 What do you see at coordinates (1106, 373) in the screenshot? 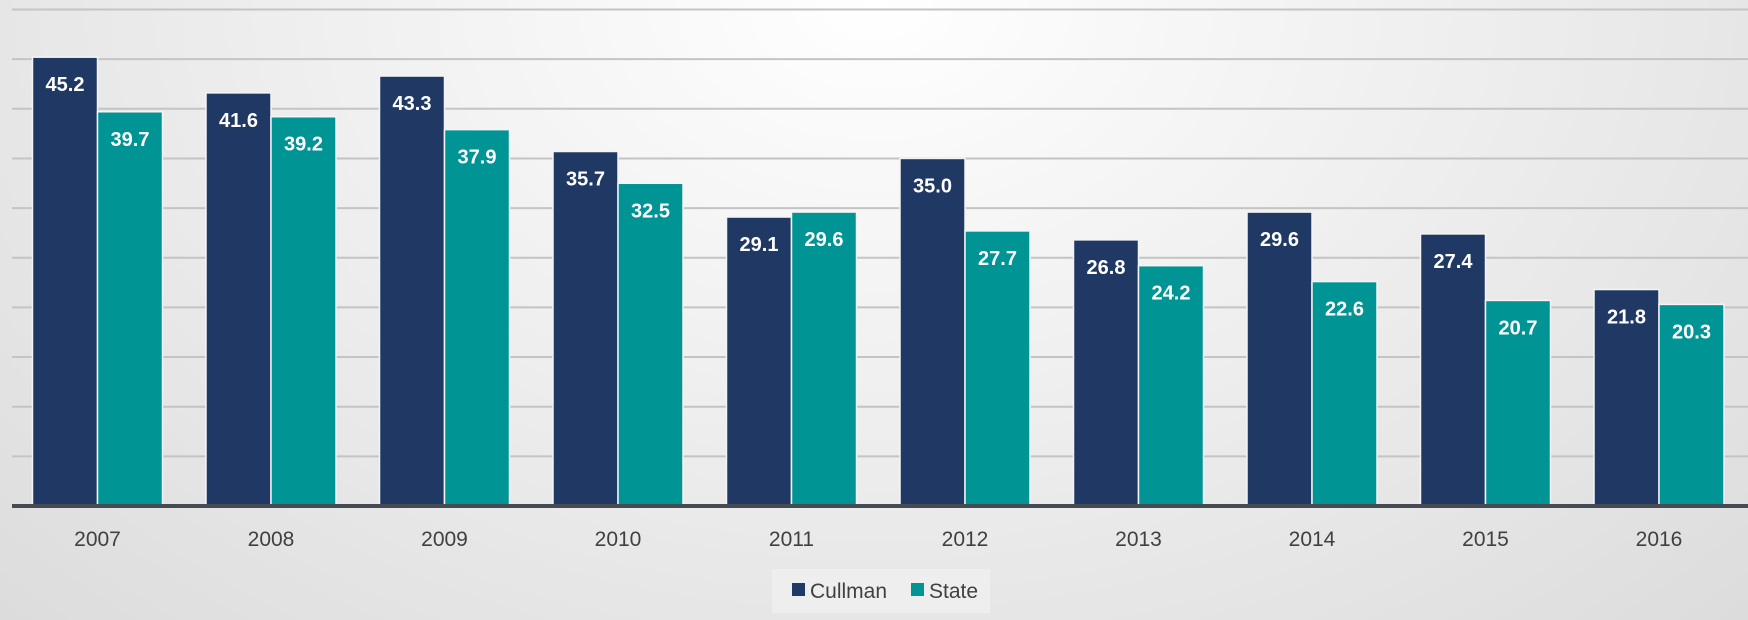
I see `bar-cullman-2013` at bounding box center [1106, 373].